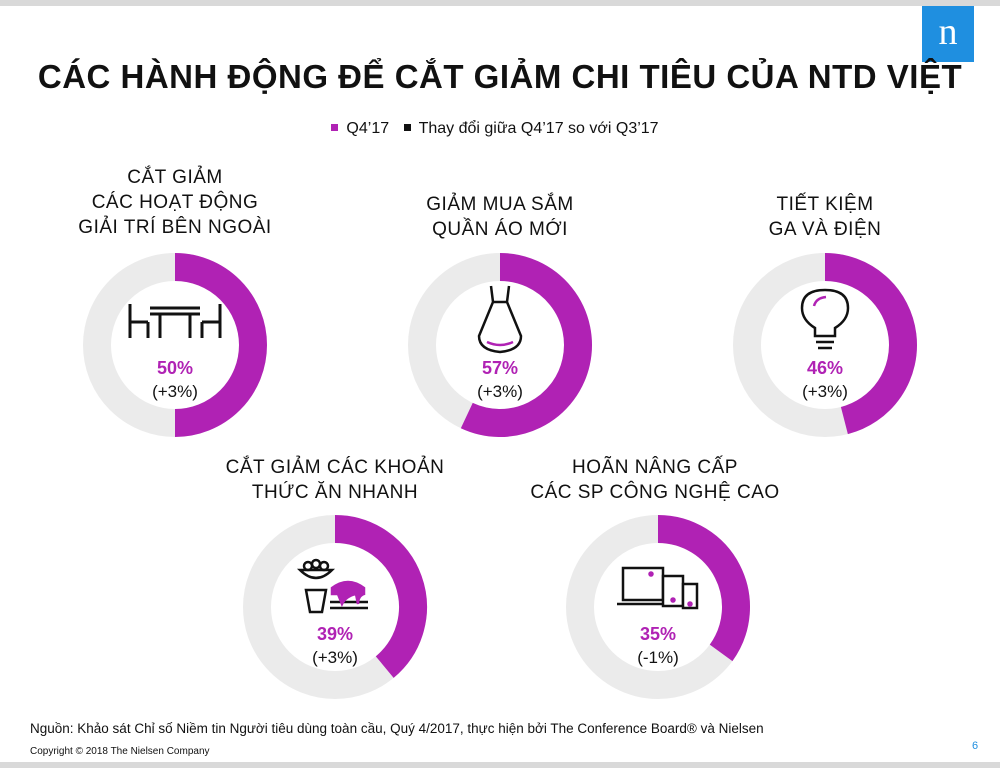  Describe the element at coordinates (948, 34) in the screenshot. I see `nielsen-logo: n` at that location.